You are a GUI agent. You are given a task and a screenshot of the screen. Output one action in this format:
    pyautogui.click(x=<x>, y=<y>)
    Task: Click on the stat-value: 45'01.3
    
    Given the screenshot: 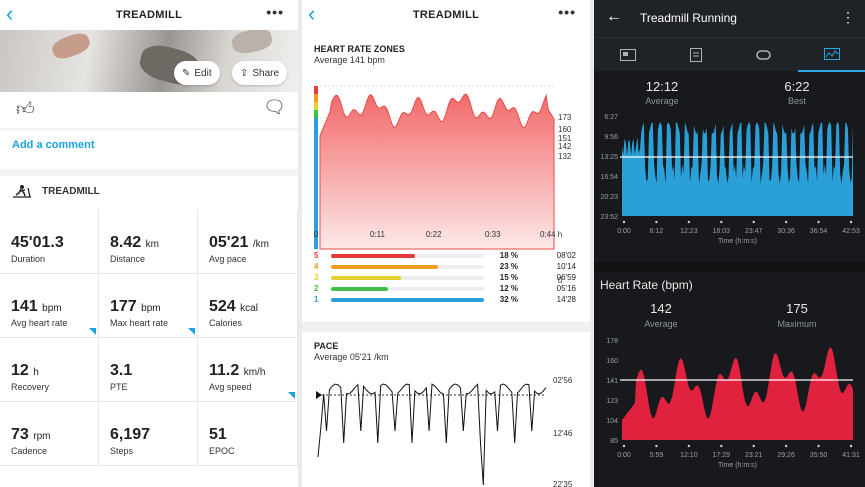 What is the action you would take?
    pyautogui.click(x=37, y=243)
    